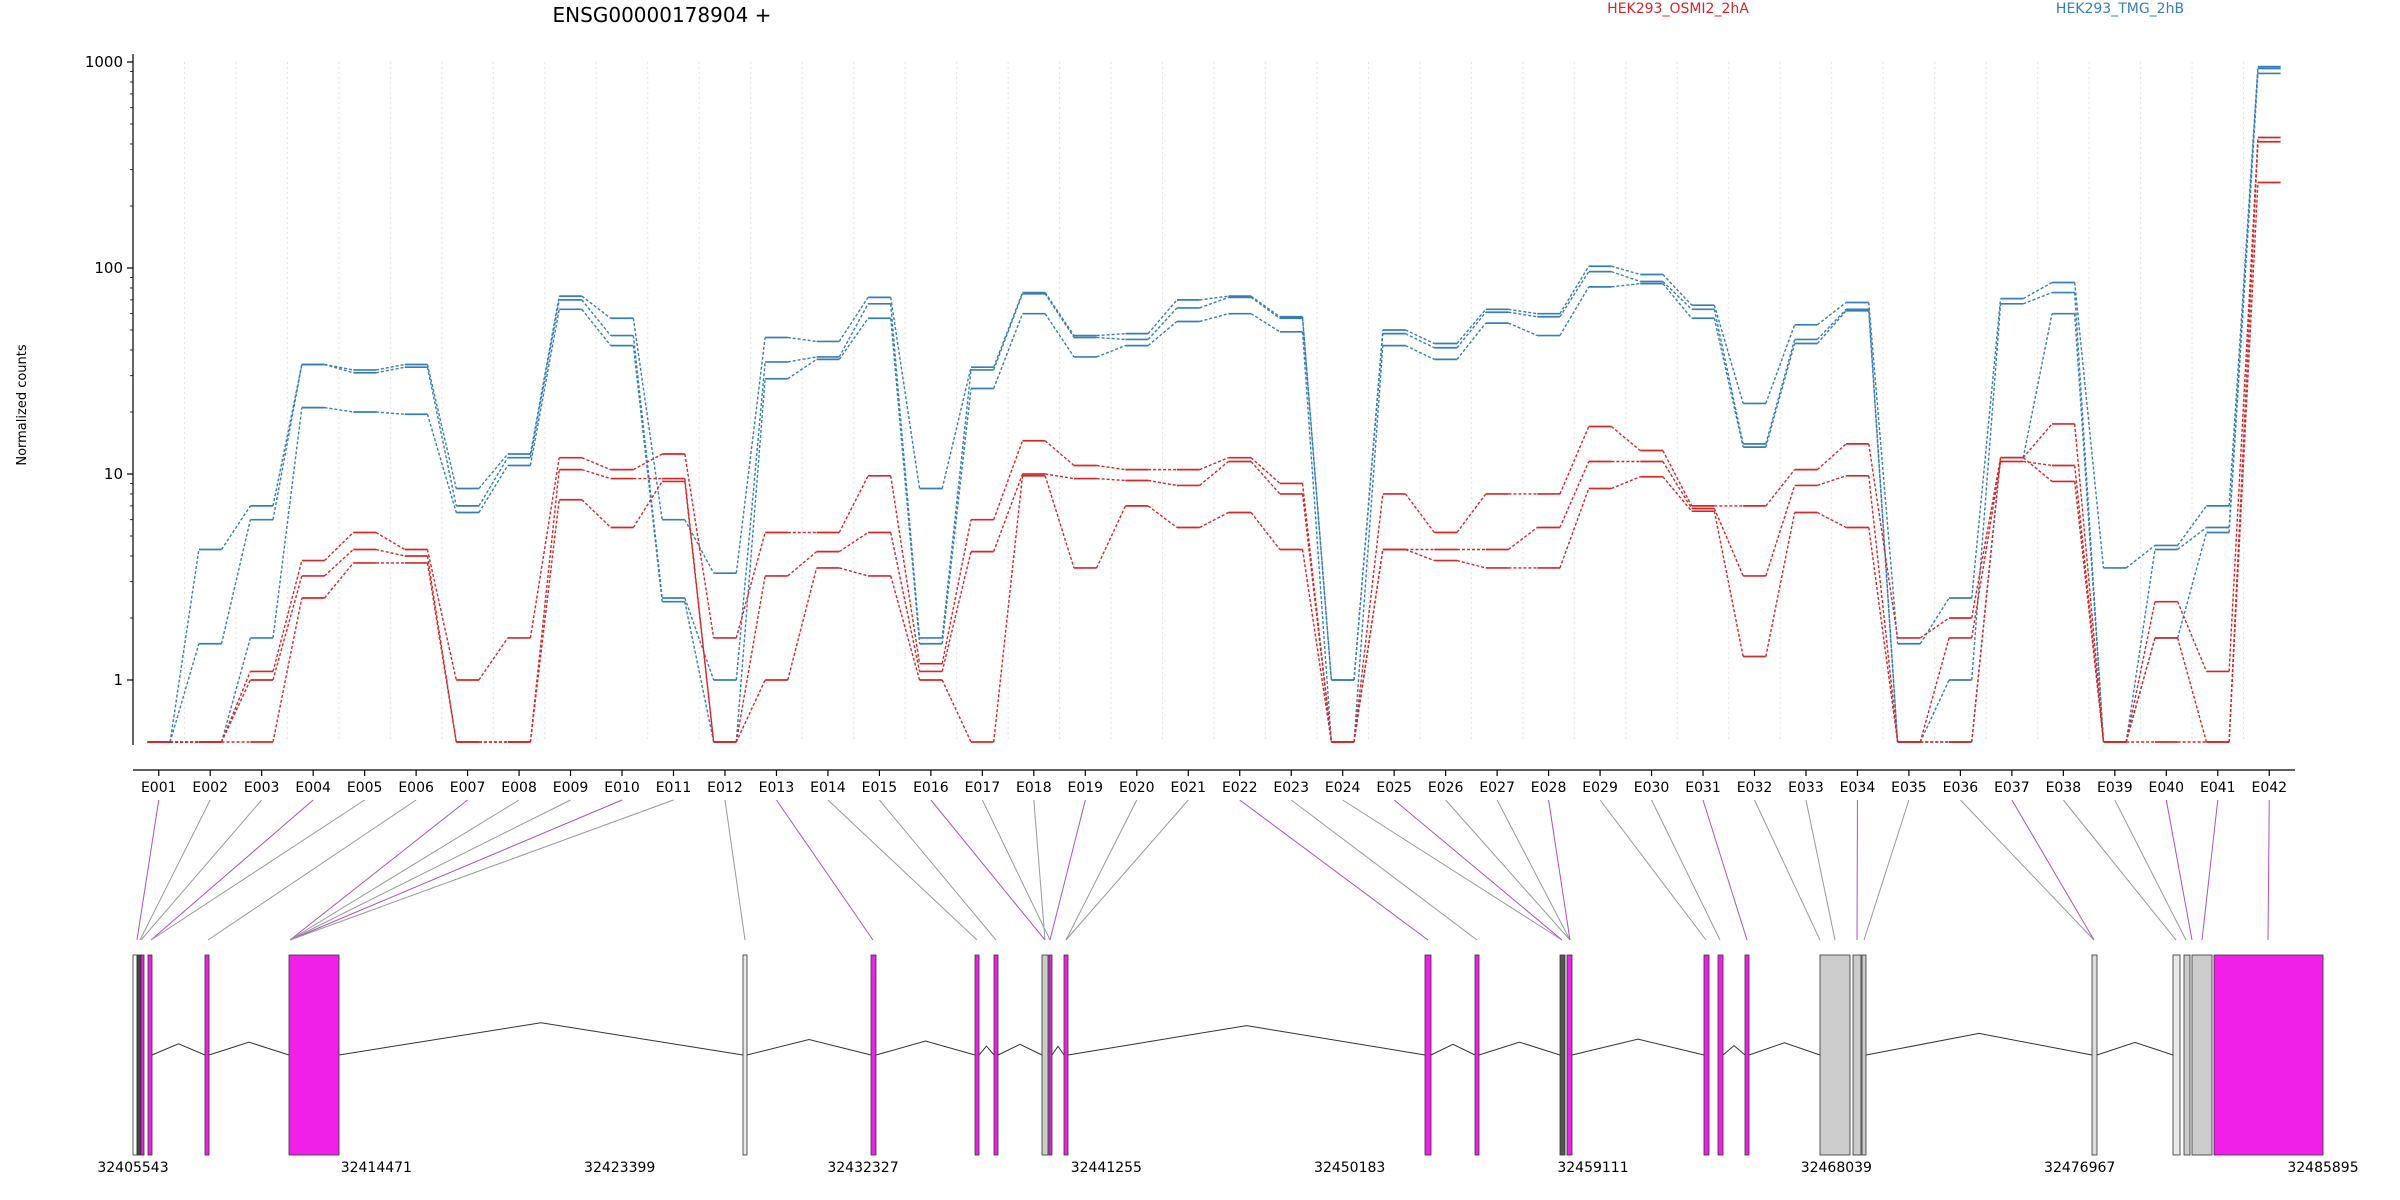 Image resolution: width=2400 pixels, height=1200 pixels. Describe the element at coordinates (777, 788) in the screenshot. I see `x-tick-label: E013` at that location.